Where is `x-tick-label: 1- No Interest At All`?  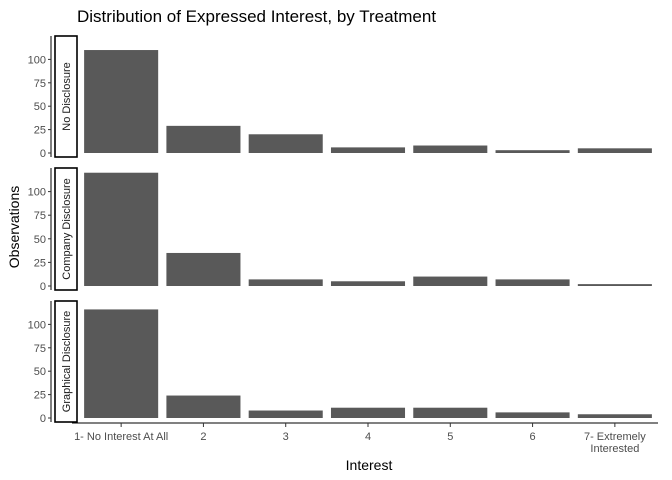
x-tick-label: 1- No Interest At All is located at coordinates (121, 437).